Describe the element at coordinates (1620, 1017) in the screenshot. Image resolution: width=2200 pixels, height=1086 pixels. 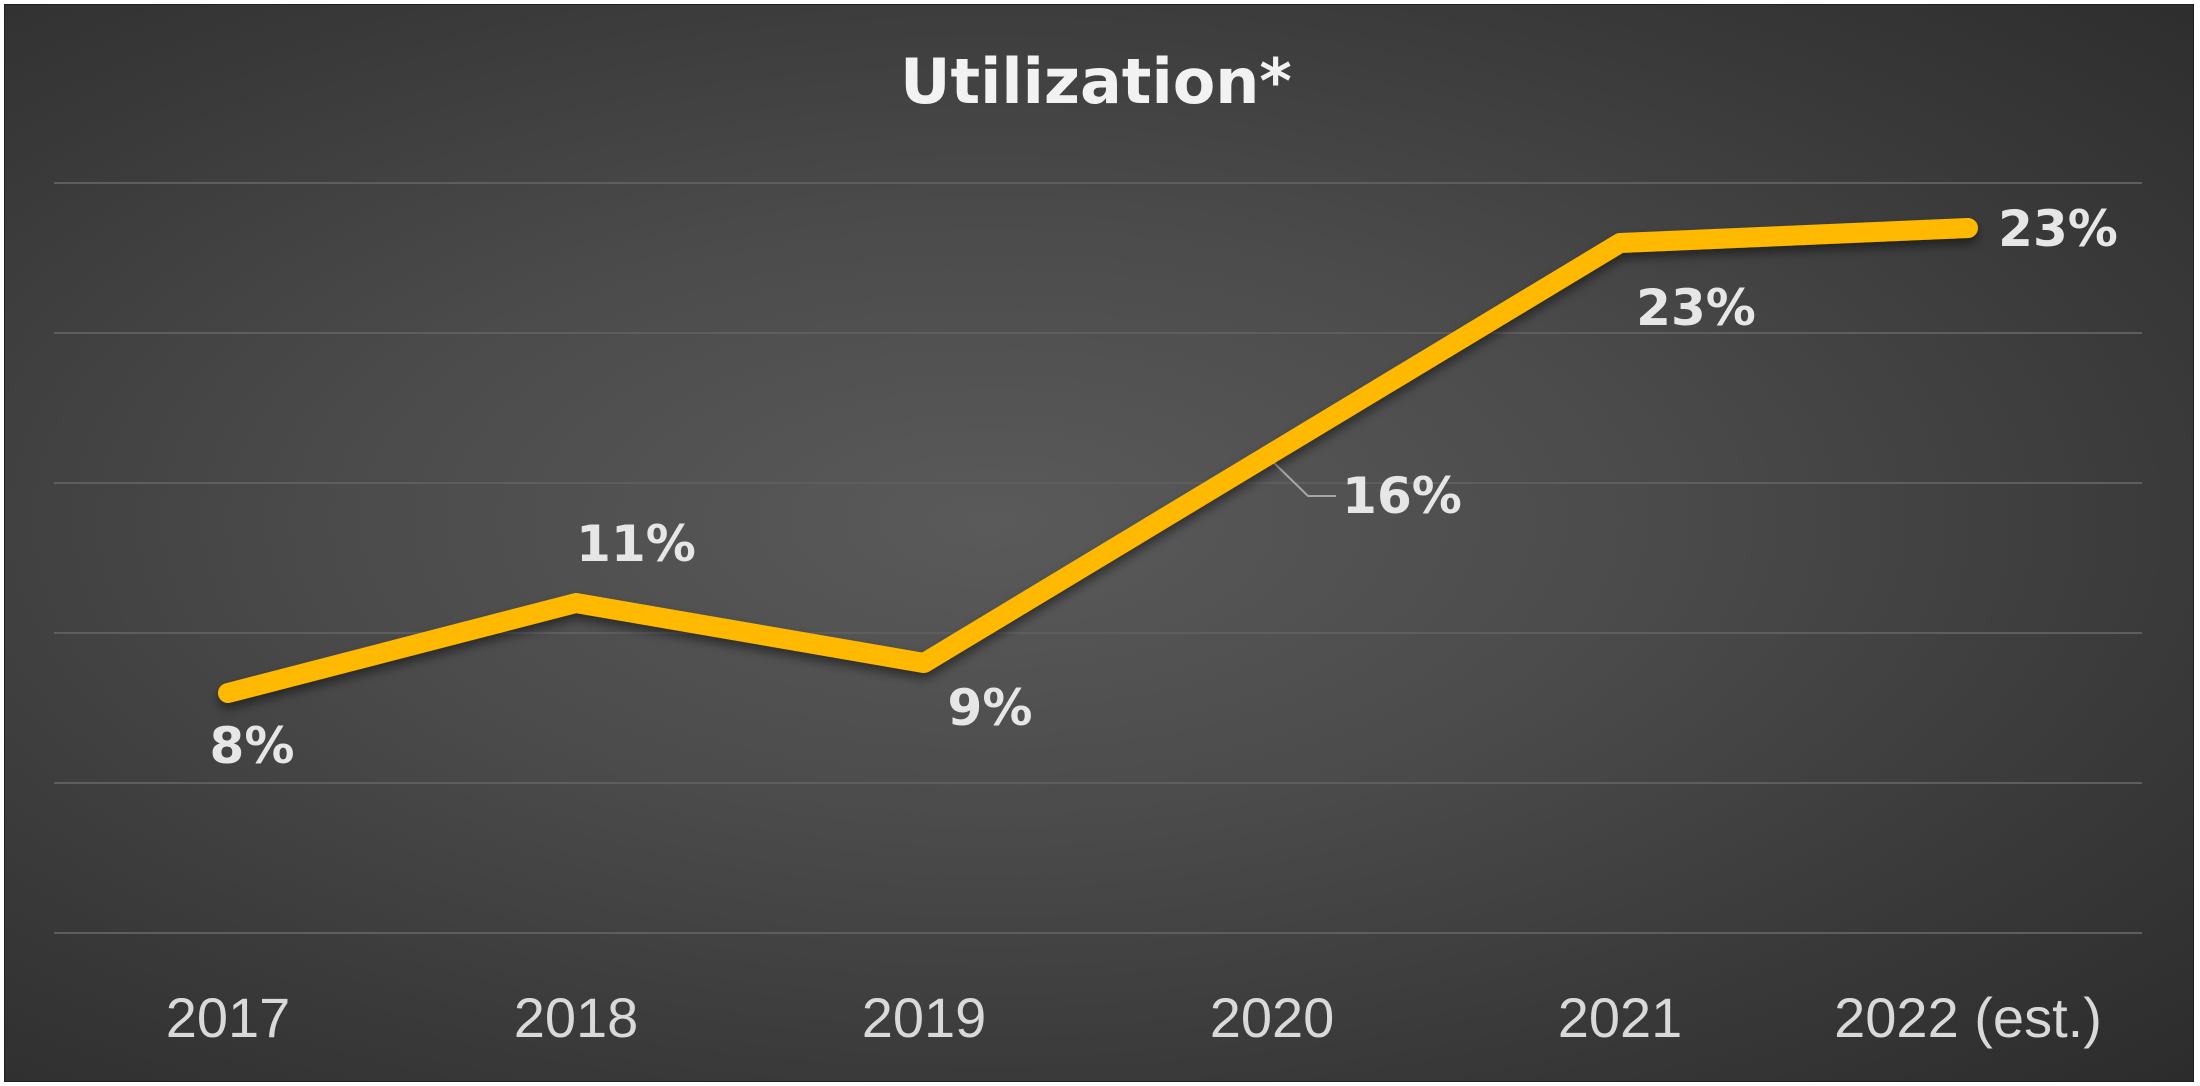
I see `x-tick-label: 2021` at that location.